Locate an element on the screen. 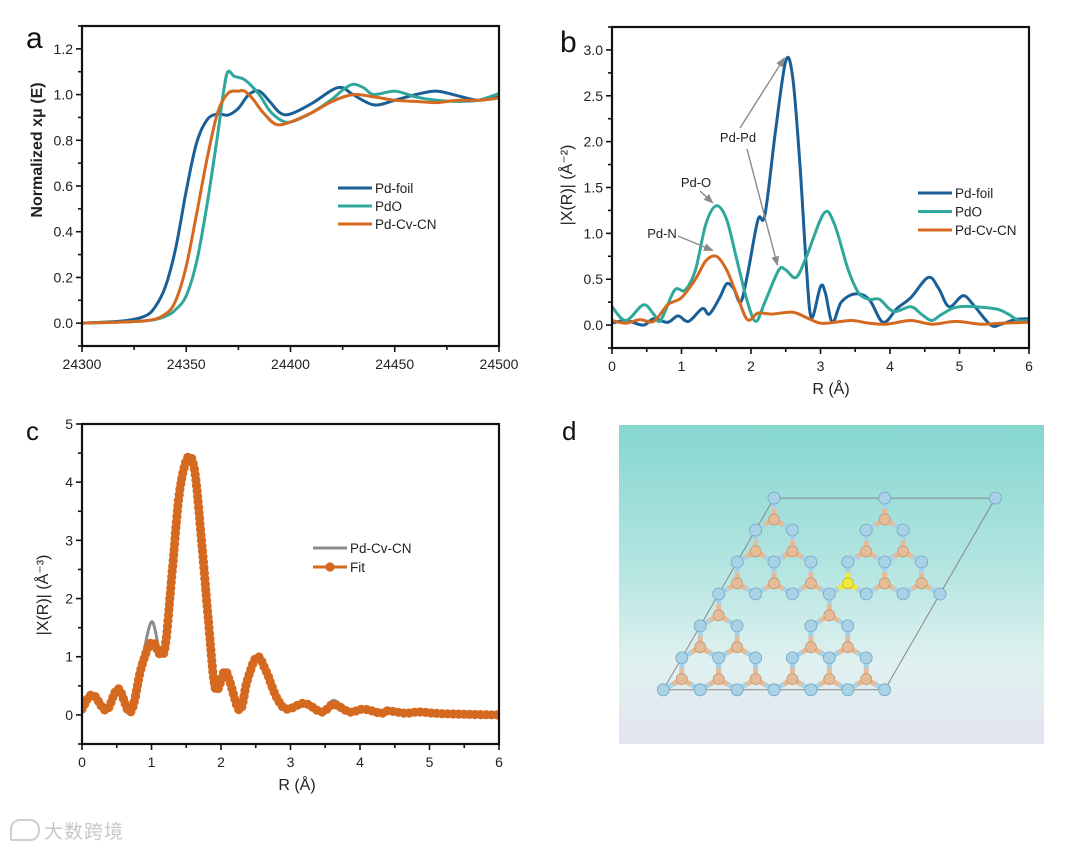 This screenshot has width=1080, height=850. y-axis-title: |X(R)| (Å⁻³) is located at coordinates (42, 595).